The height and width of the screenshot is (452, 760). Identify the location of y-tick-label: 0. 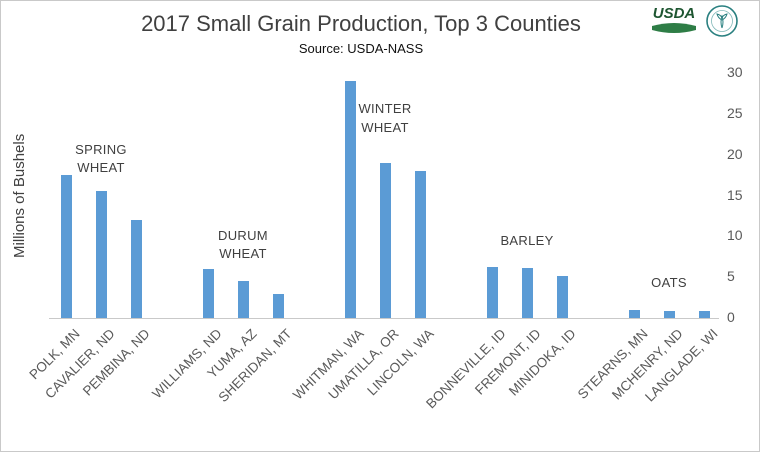
(731, 317).